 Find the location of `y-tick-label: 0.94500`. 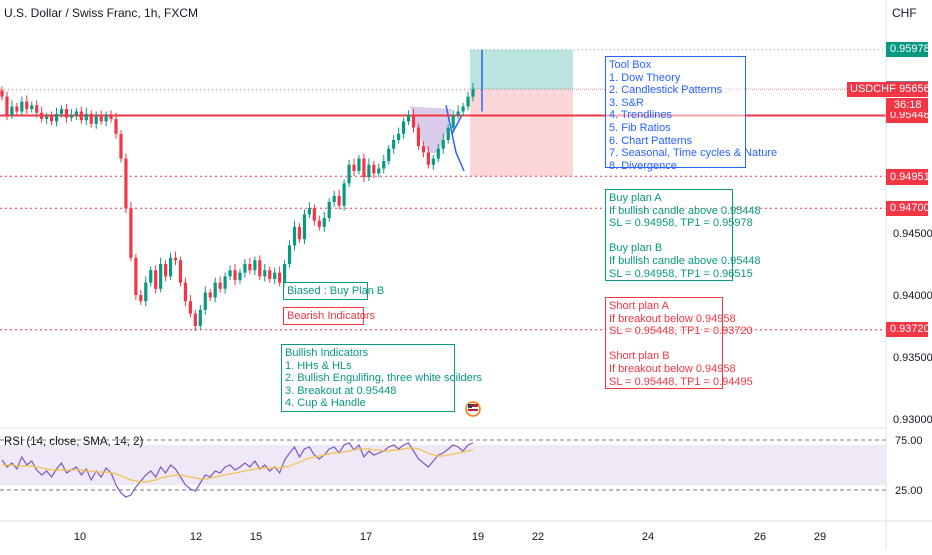

y-tick-label: 0.94500 is located at coordinates (912, 234).